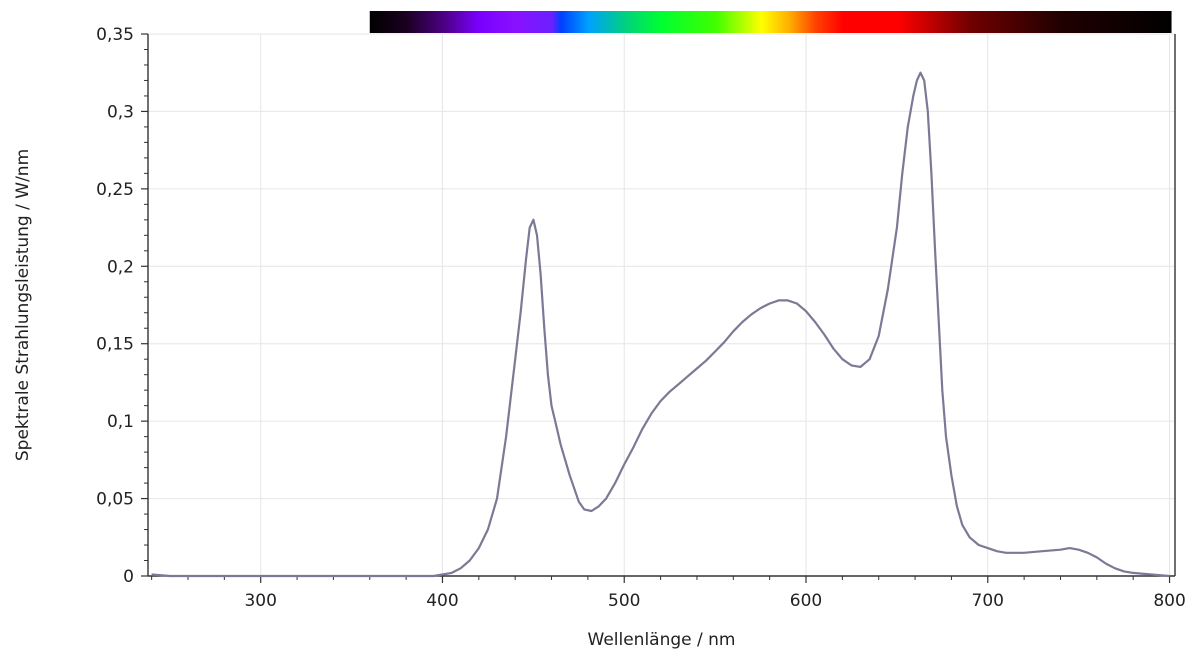 The height and width of the screenshot is (655, 1186). What do you see at coordinates (120, 112) in the screenshot?
I see `y-tick-label: 0,3` at bounding box center [120, 112].